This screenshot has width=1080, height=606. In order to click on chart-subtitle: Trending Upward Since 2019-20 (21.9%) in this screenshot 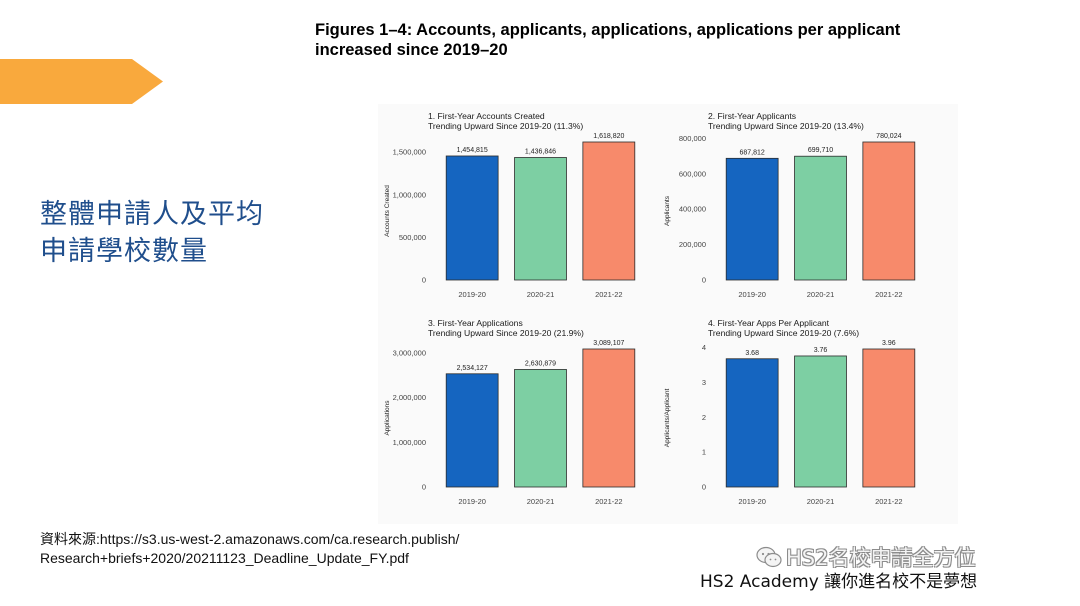, I will do `click(506, 333)`.